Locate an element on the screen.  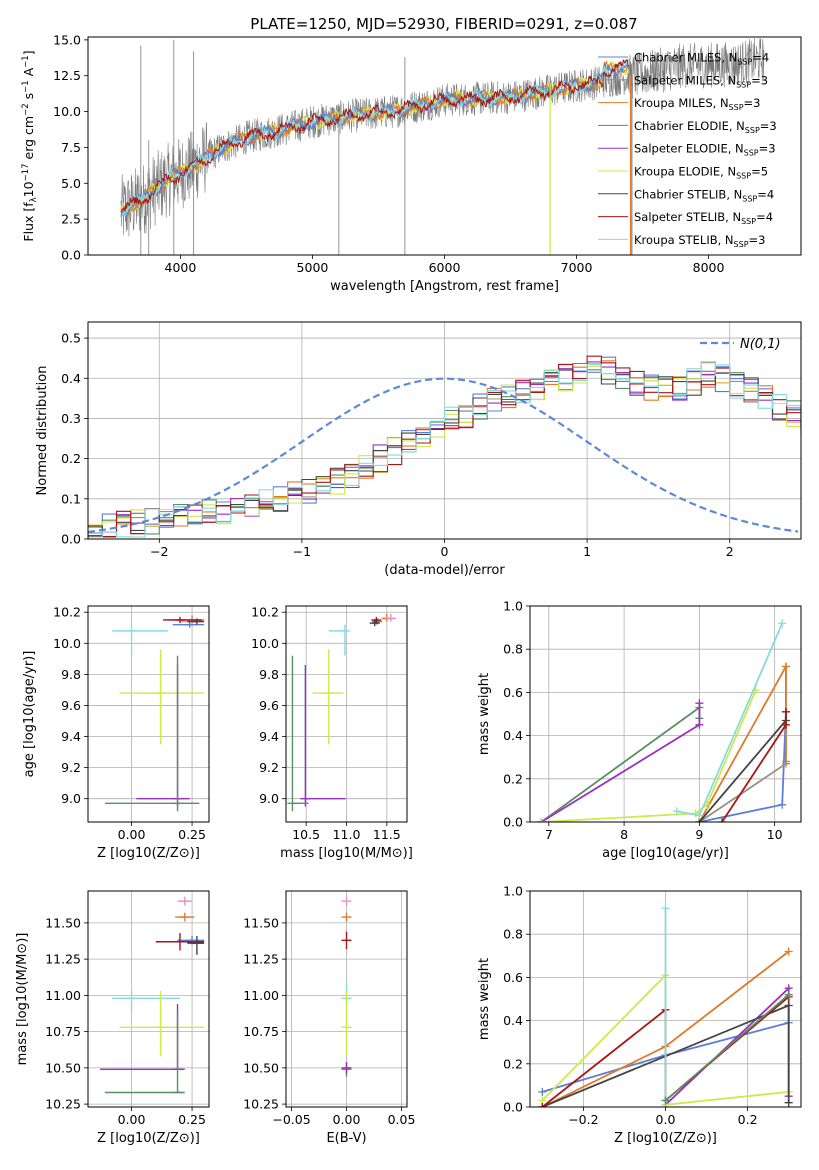
y-tick-label: 9.8 is located at coordinates (269, 674).